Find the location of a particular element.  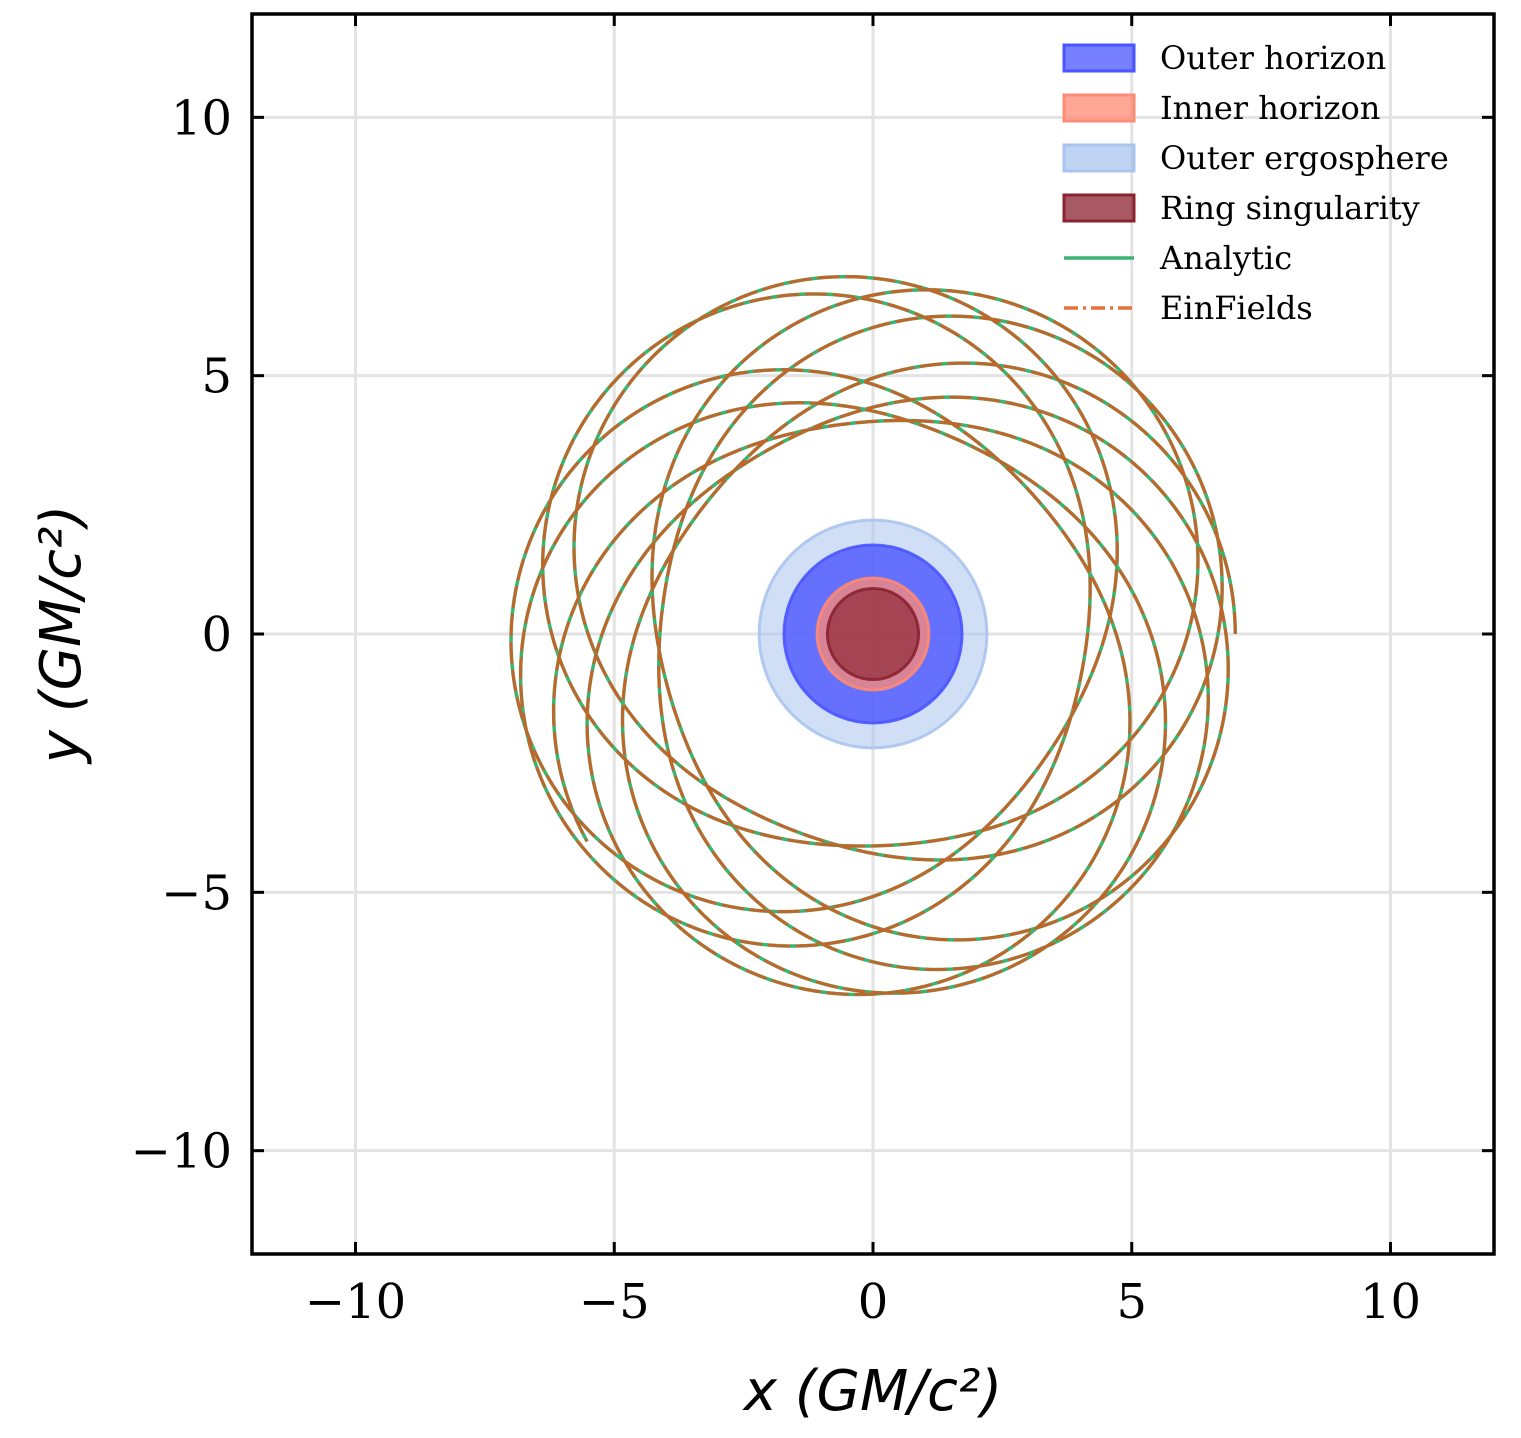

legend-label-outer-horizon: Outer horizon is located at coordinates (1273, 58).